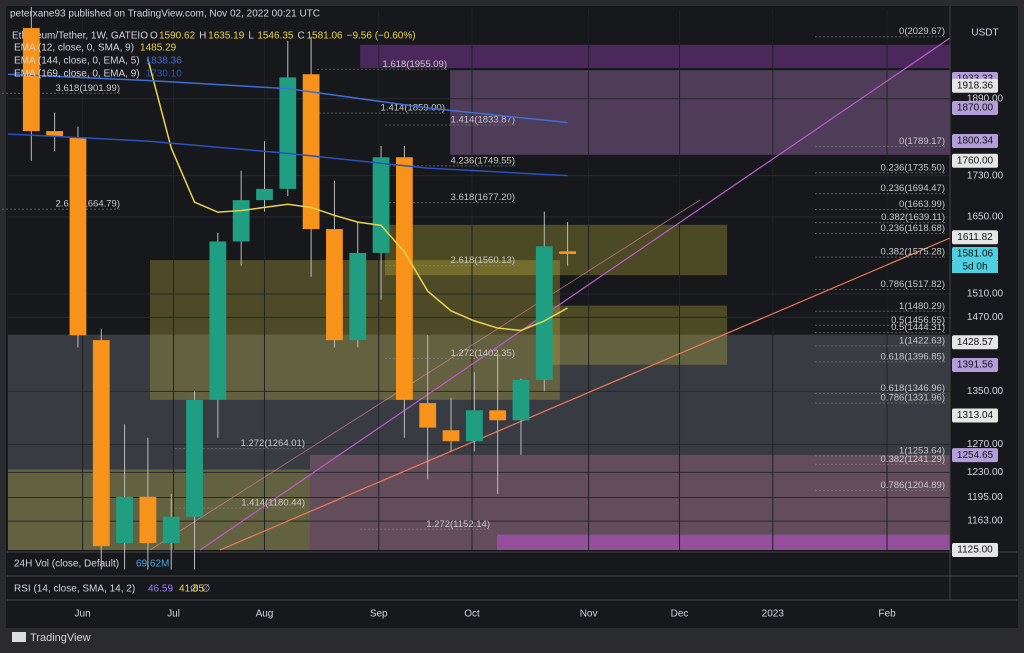  I want to click on y-tick-label: 1510.00, so click(985, 294).